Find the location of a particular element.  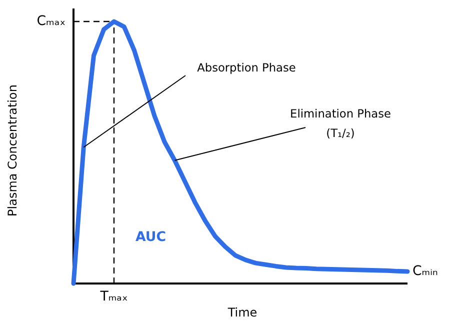

ref-line-label: Cₘₐₓ is located at coordinates (51, 21).